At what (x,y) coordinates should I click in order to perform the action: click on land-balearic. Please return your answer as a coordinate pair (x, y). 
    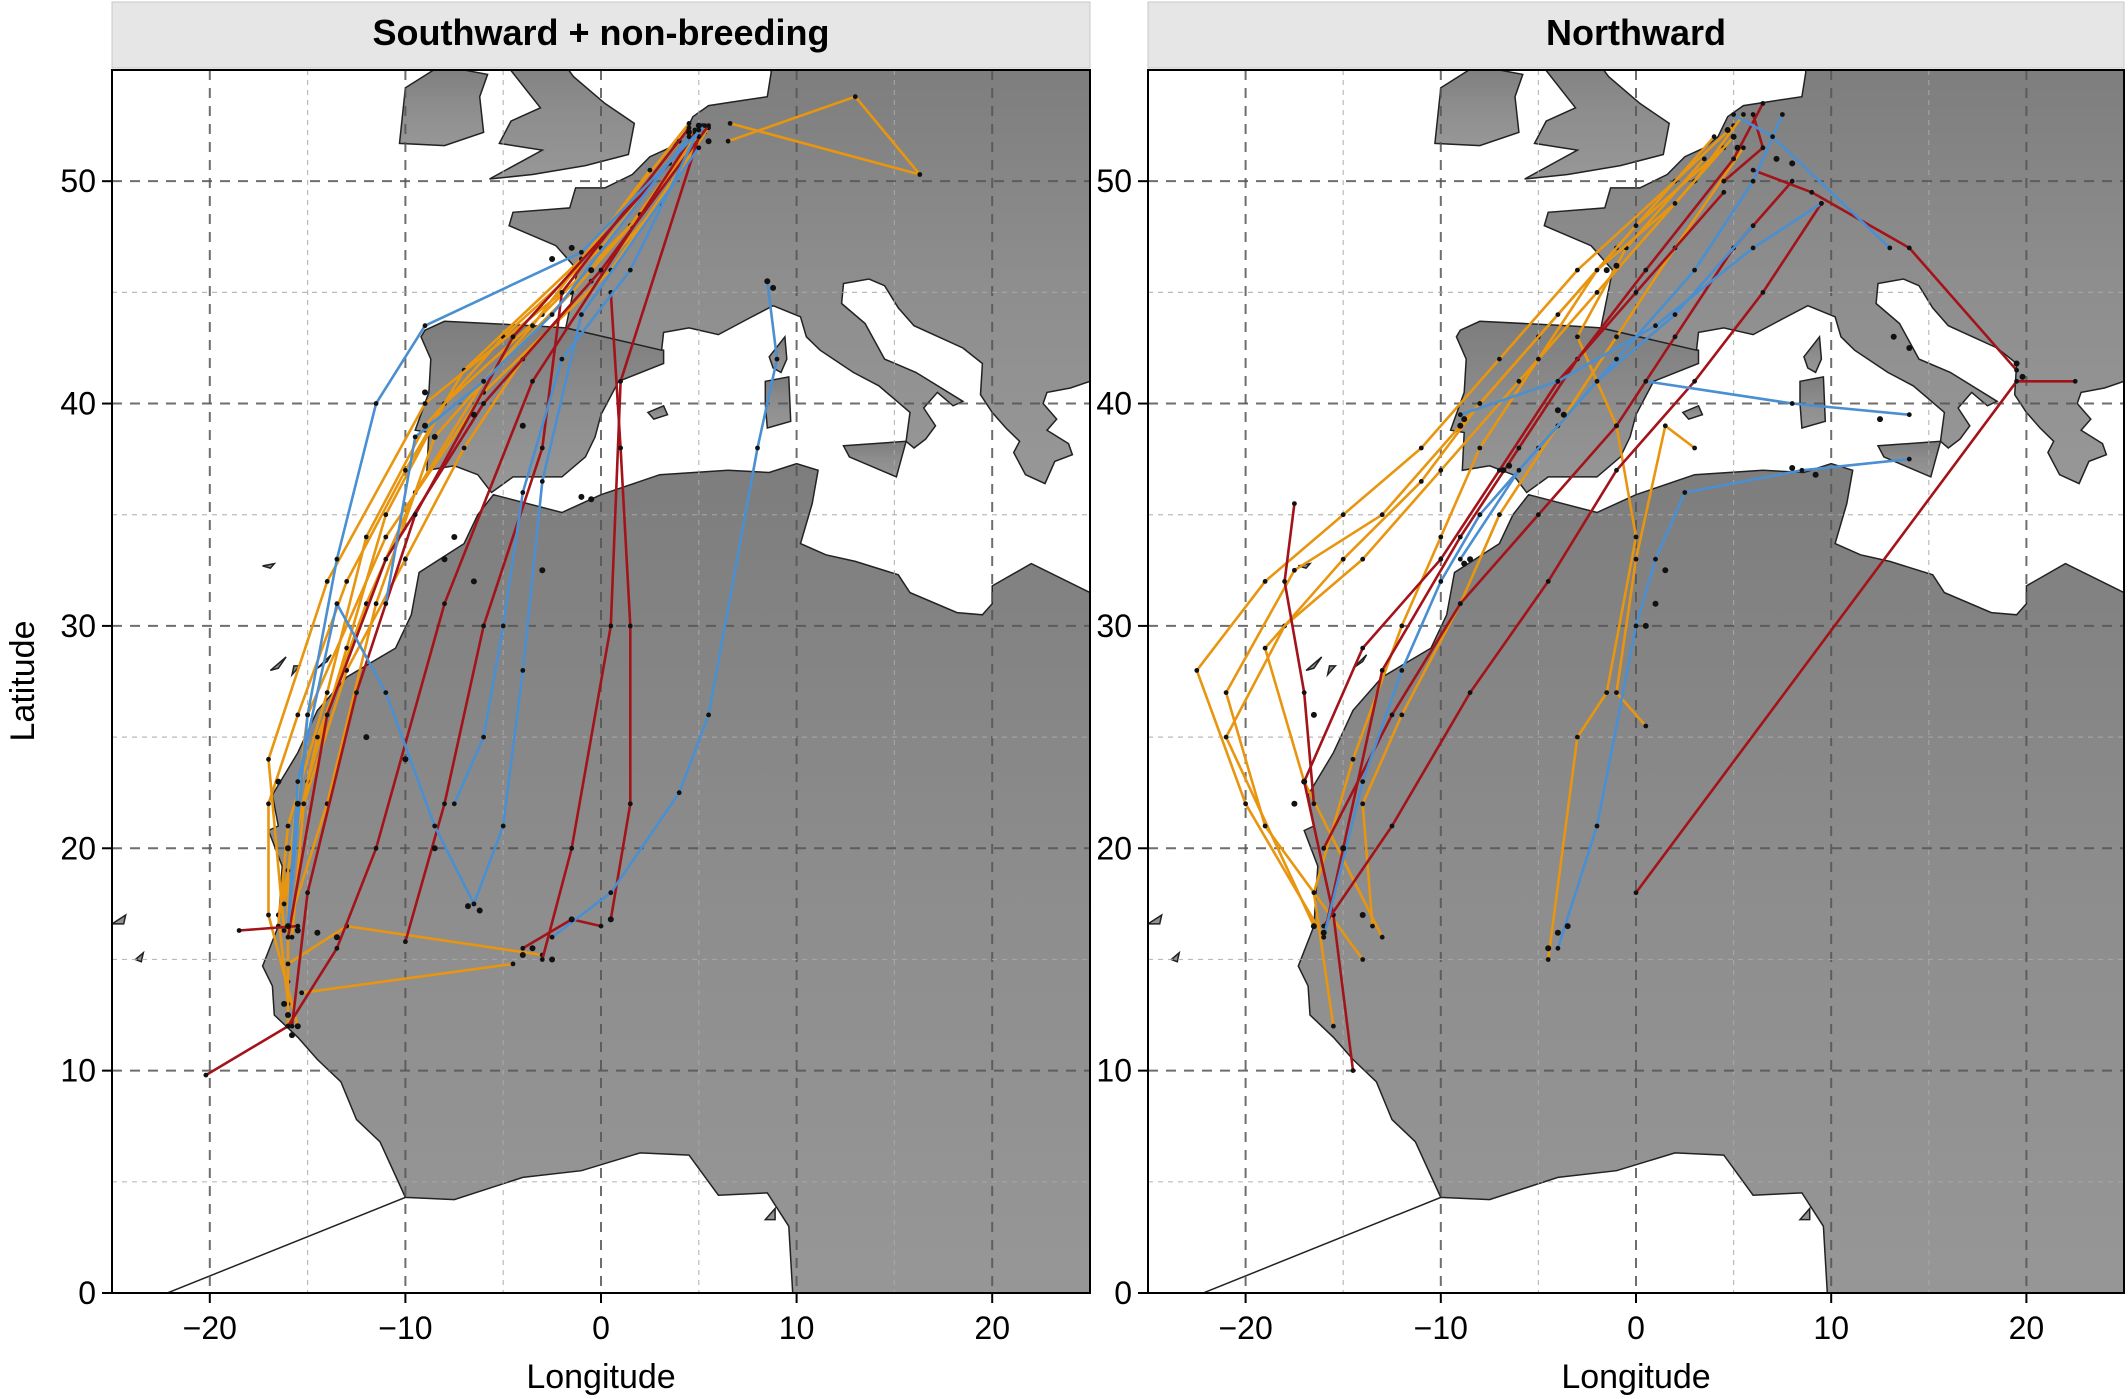
    Looking at the image, I should click on (1692, 412).